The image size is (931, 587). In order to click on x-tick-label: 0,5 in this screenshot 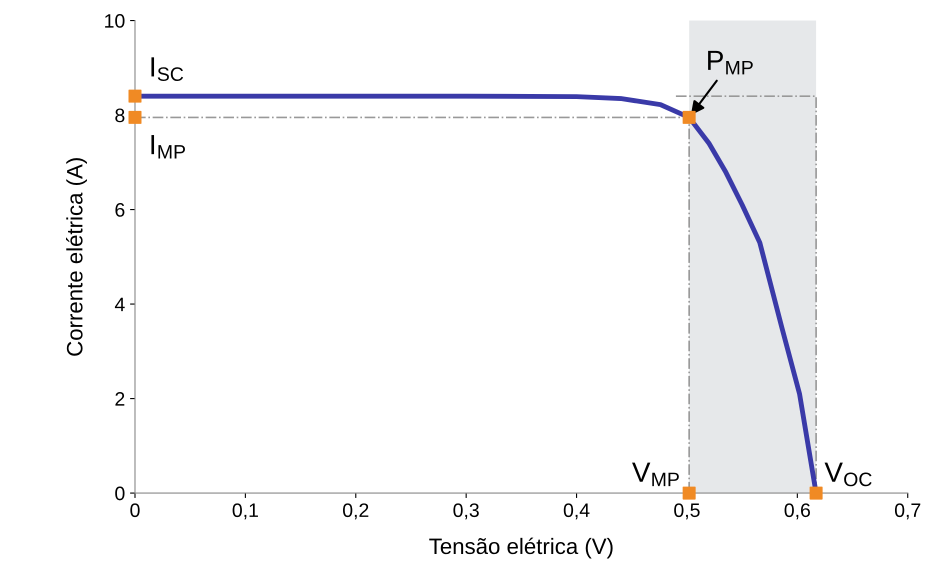, I will do `click(687, 511)`.